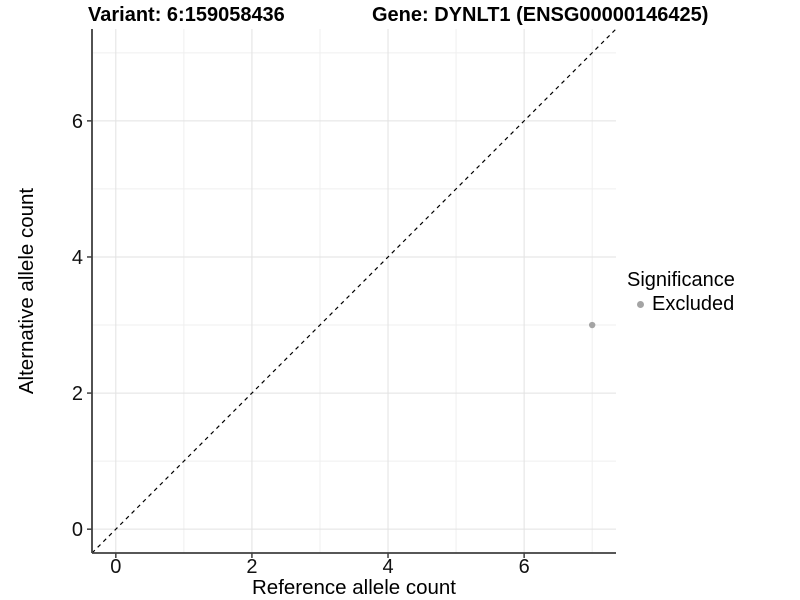  Describe the element at coordinates (681, 292) in the screenshot. I see `legend: Significance Excluded` at that location.